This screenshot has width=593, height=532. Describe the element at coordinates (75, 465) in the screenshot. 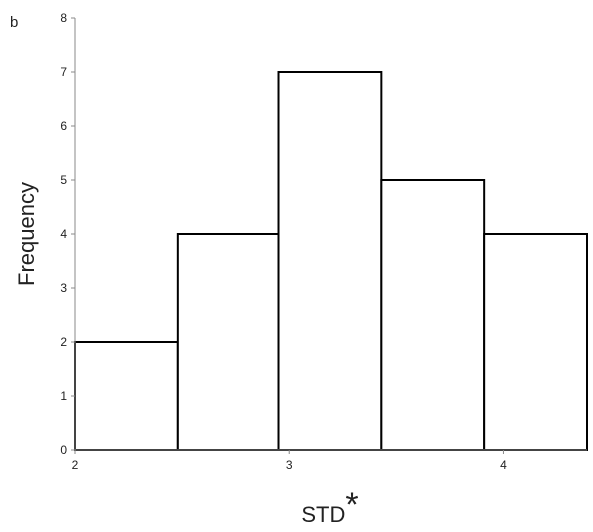

I see `x-tick-label: 2` at that location.